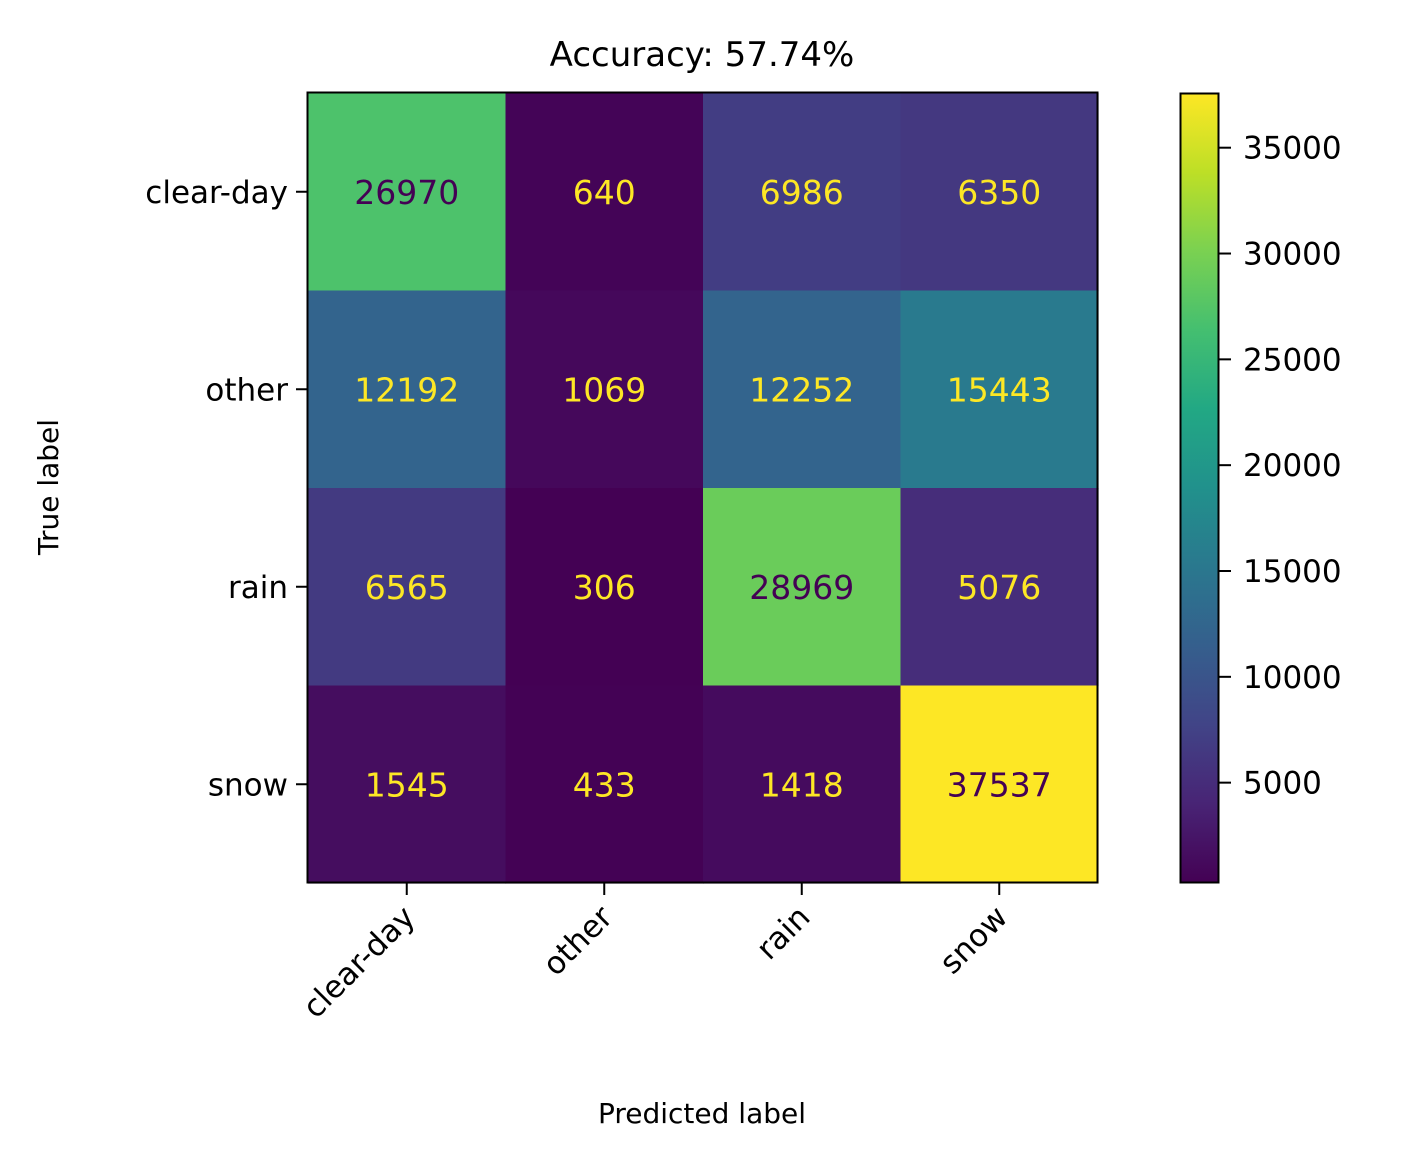 Image resolution: width=1411 pixels, height=1163 pixels. I want to click on colorbar-tick-label: 10000, so click(1292, 678).